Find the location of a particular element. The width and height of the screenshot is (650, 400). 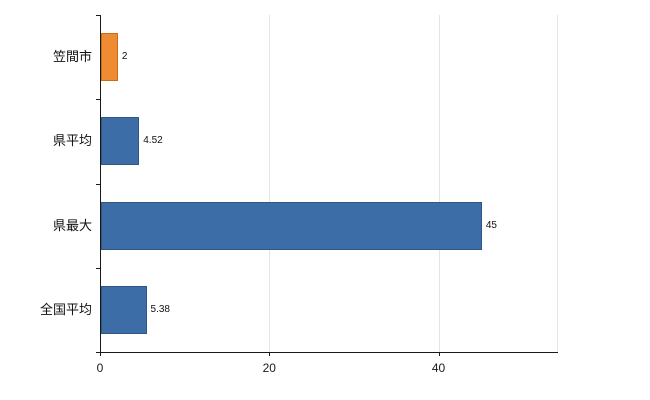

bar-県平均 is located at coordinates (120, 141).